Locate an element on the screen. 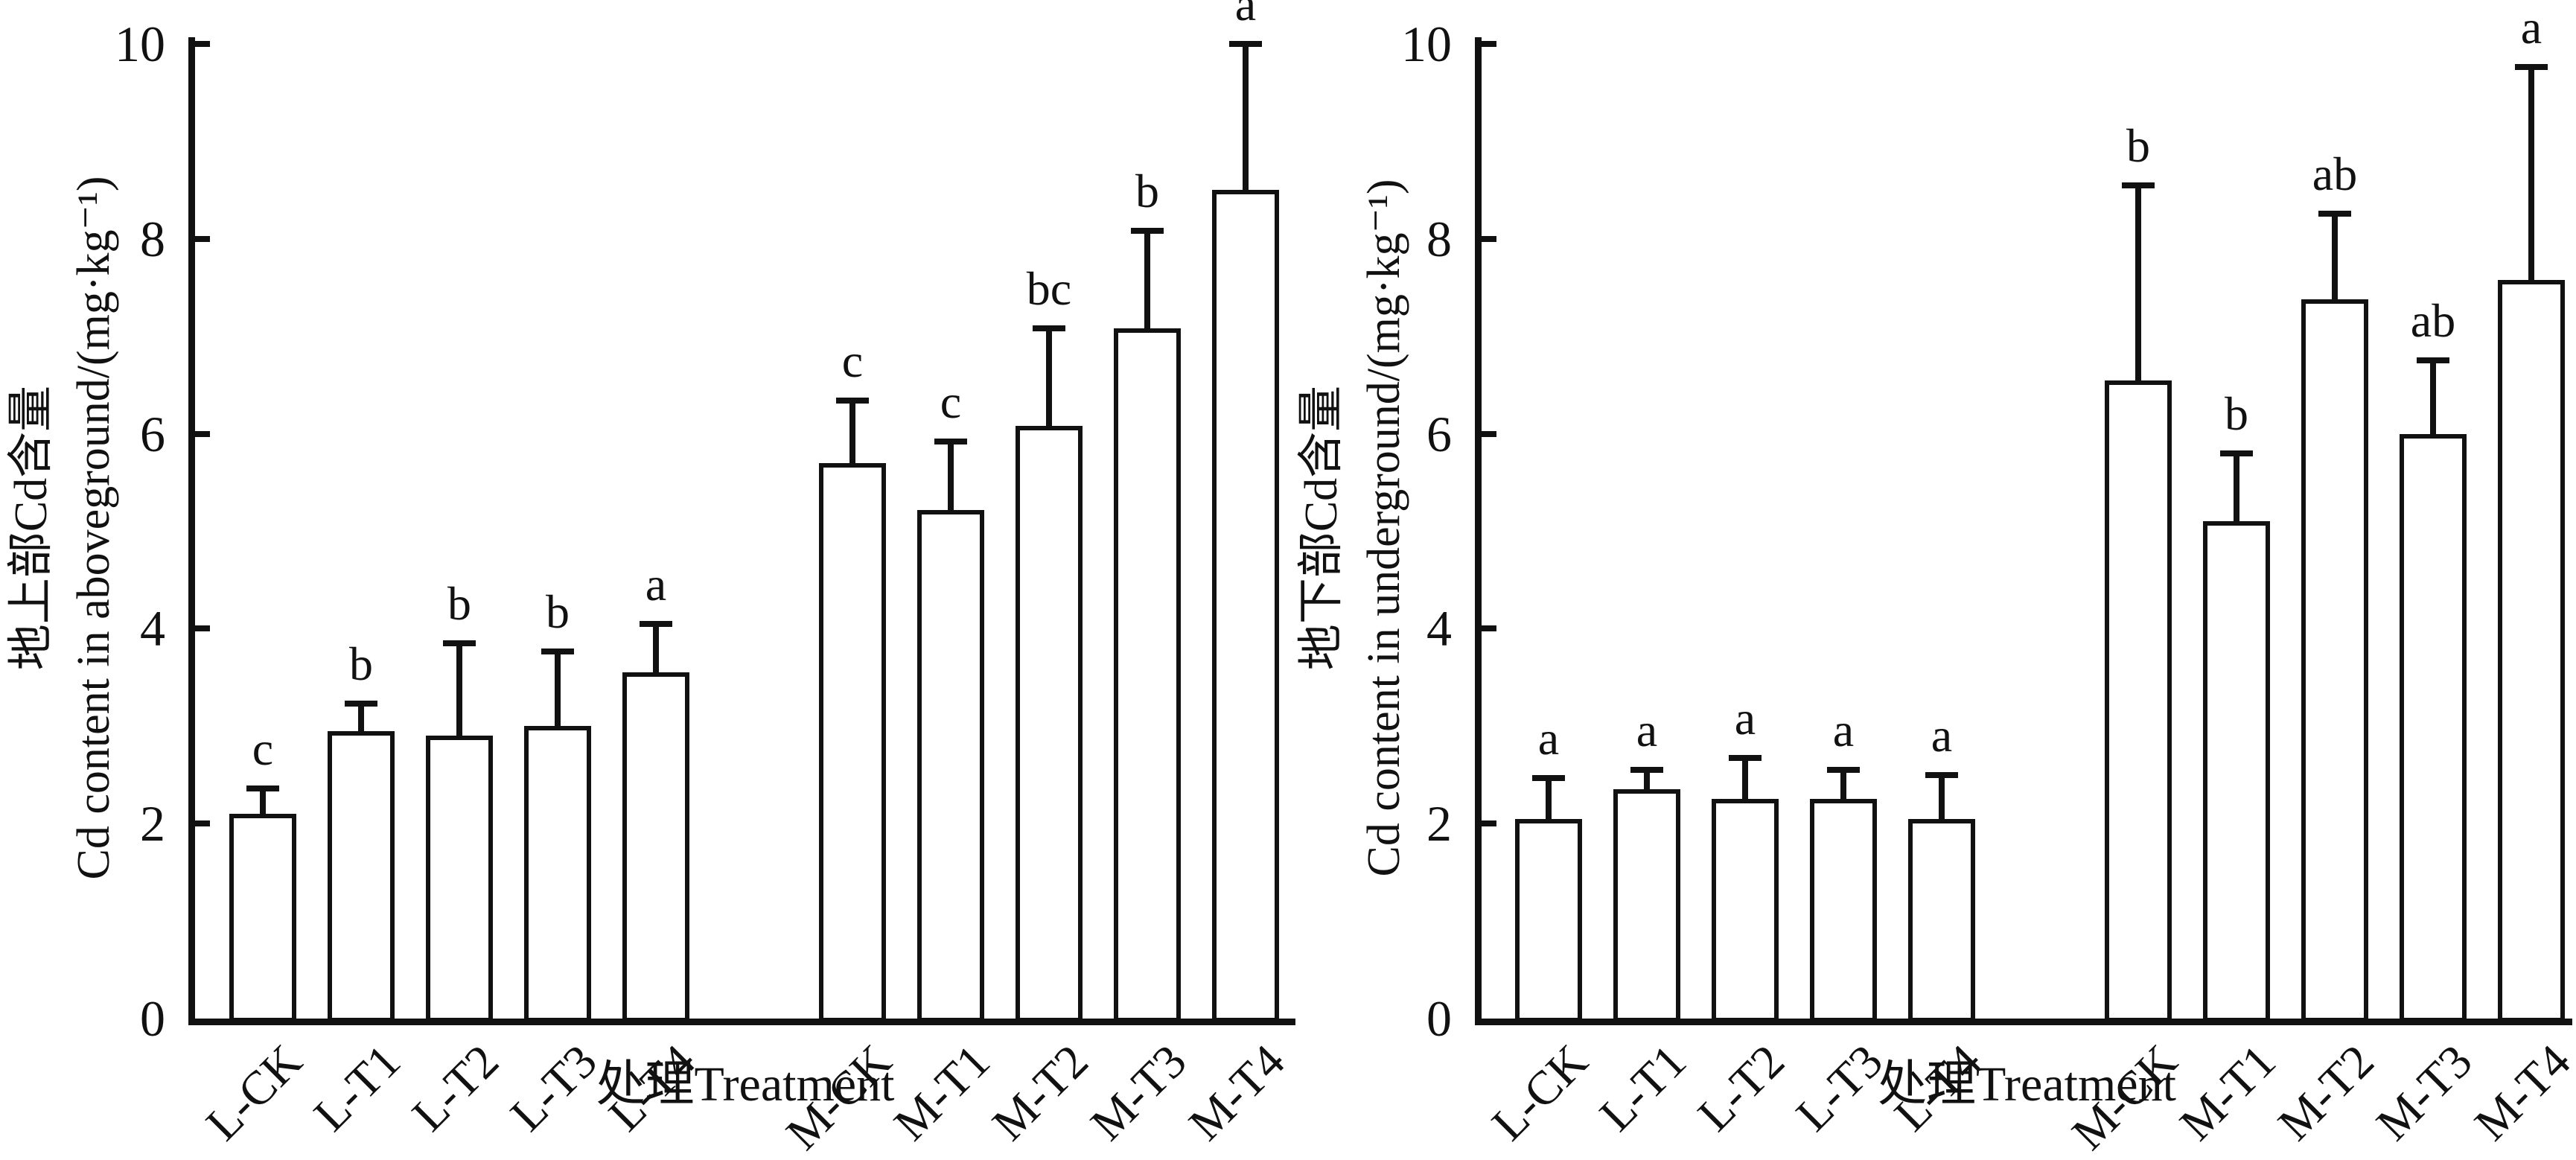  y-axis-label-underground-cn: 地下部Cd含量 is located at coordinates (1321, 528).